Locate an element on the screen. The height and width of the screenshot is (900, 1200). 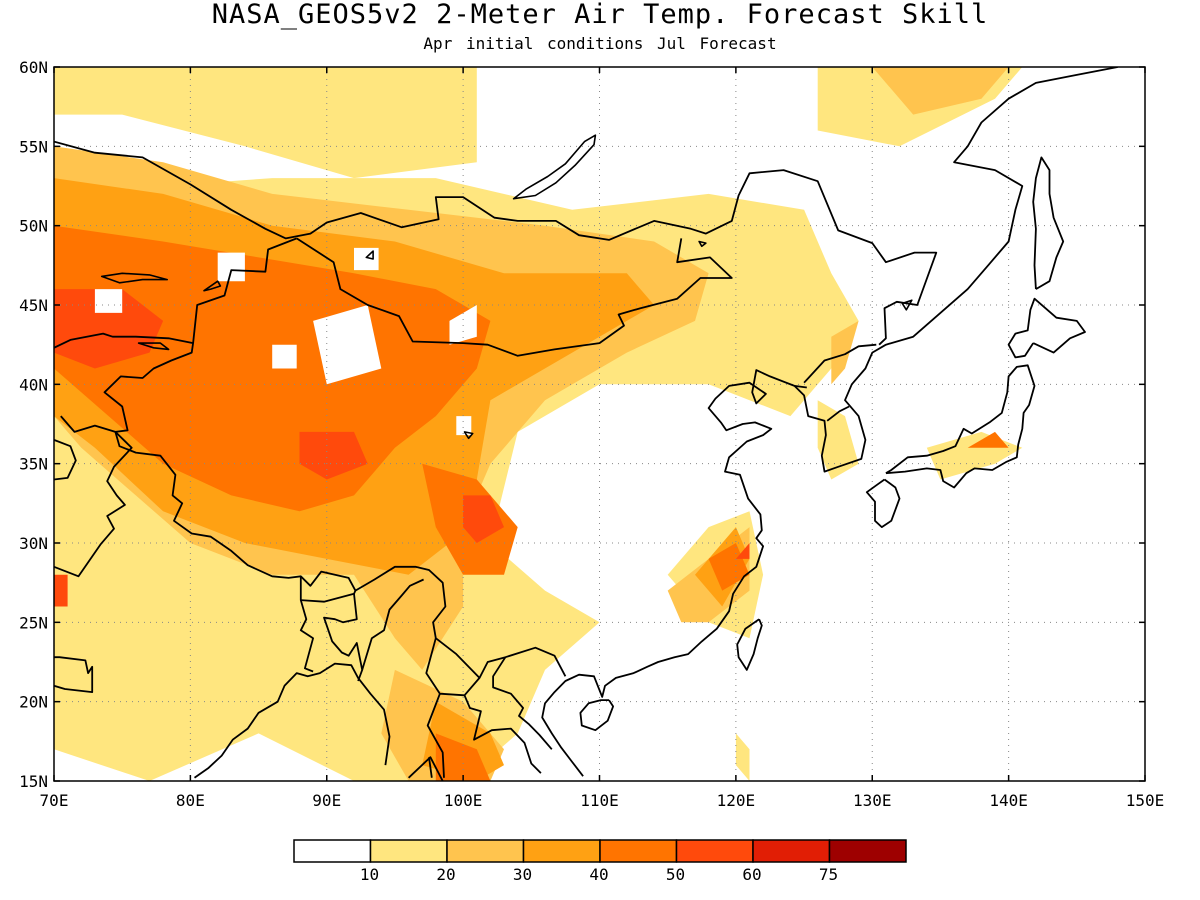
legend-label: 30 is located at coordinates (522, 874).